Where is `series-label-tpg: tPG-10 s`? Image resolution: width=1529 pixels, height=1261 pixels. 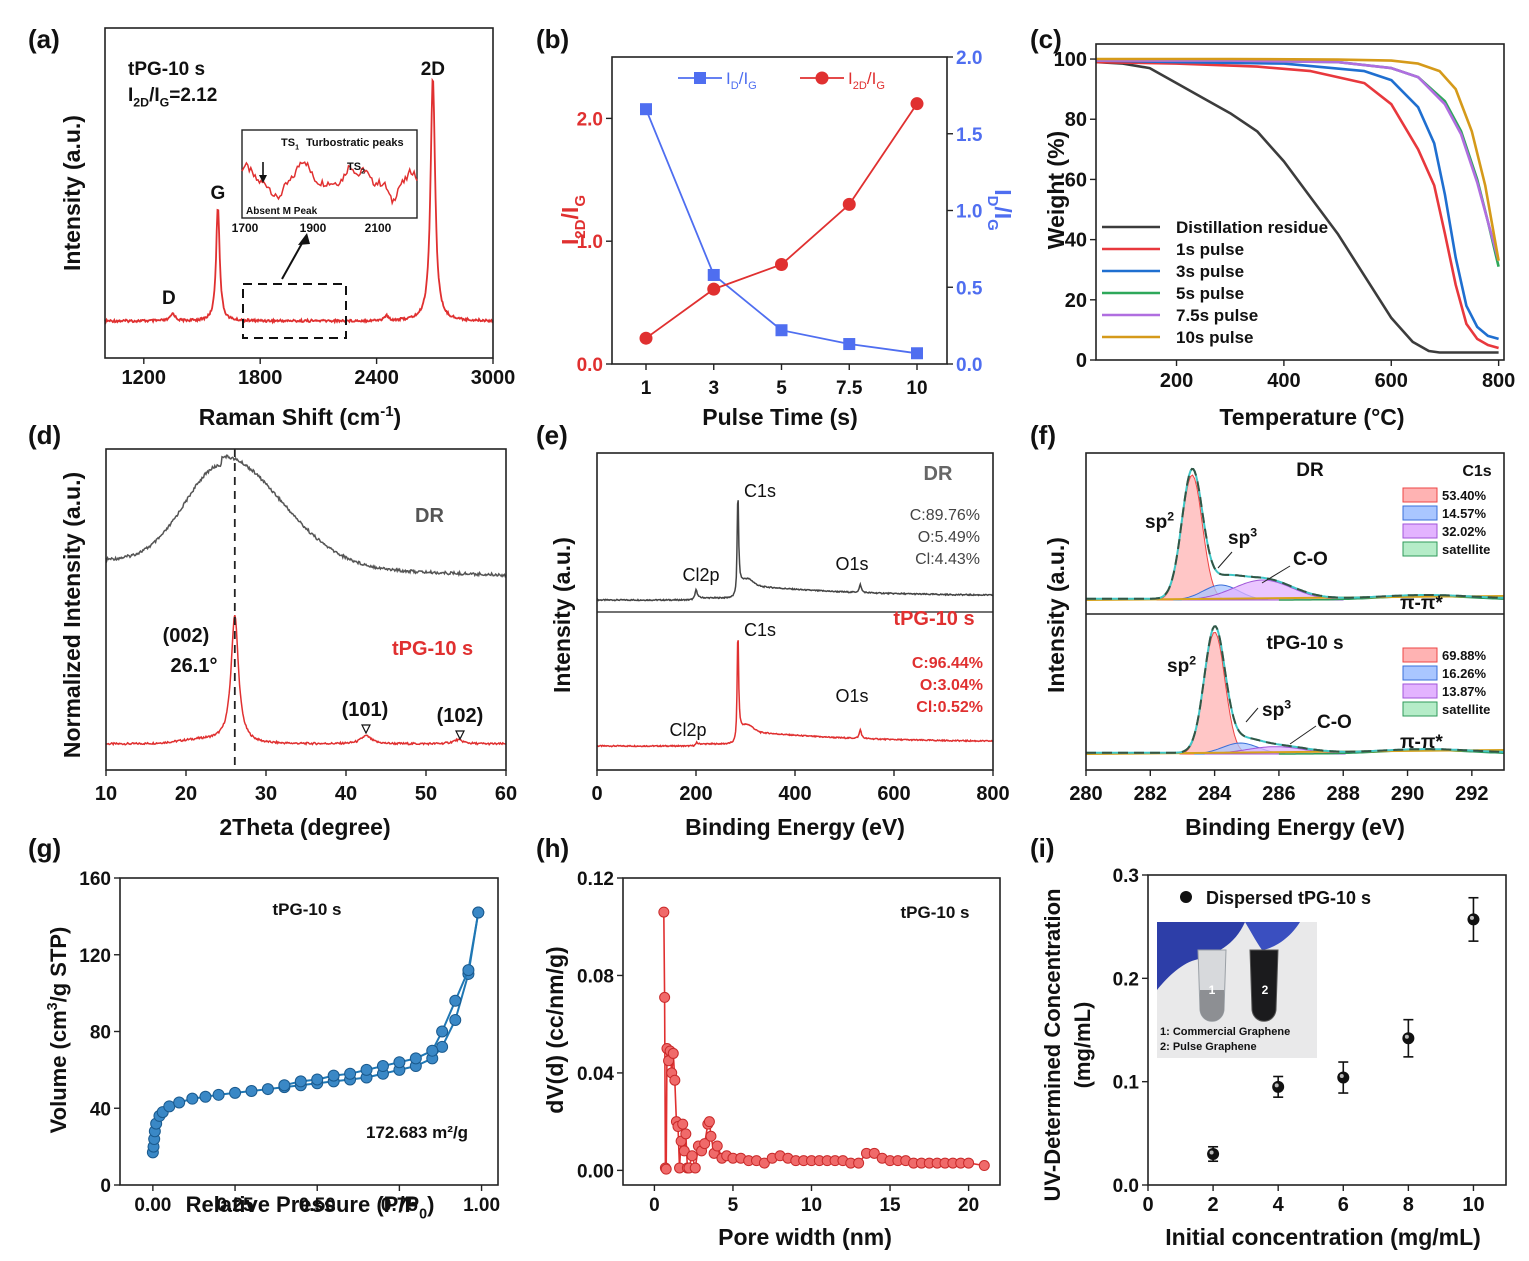
series-label-tpg: tPG-10 s is located at coordinates (933, 619).